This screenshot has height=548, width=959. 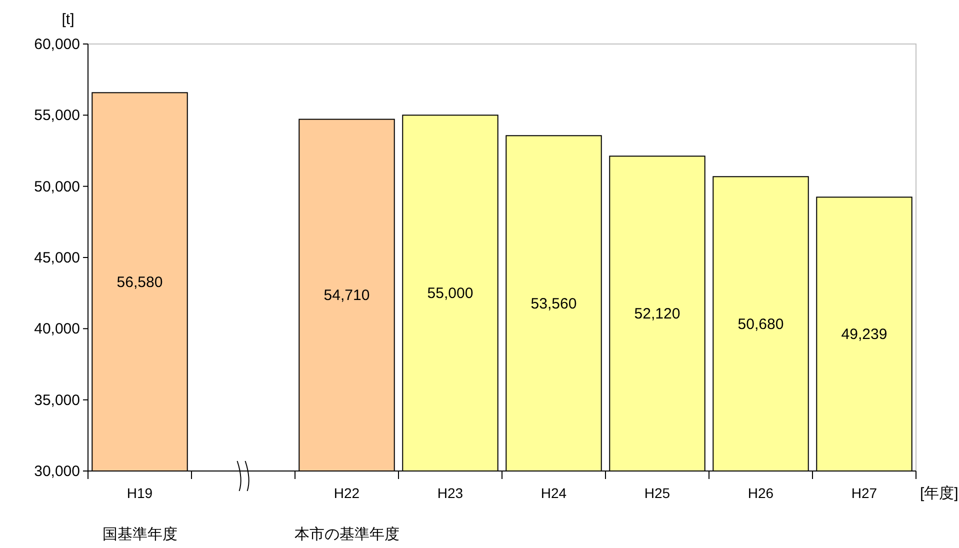 What do you see at coordinates (57, 44) in the screenshot?
I see `y-tick-label: 60,000` at bounding box center [57, 44].